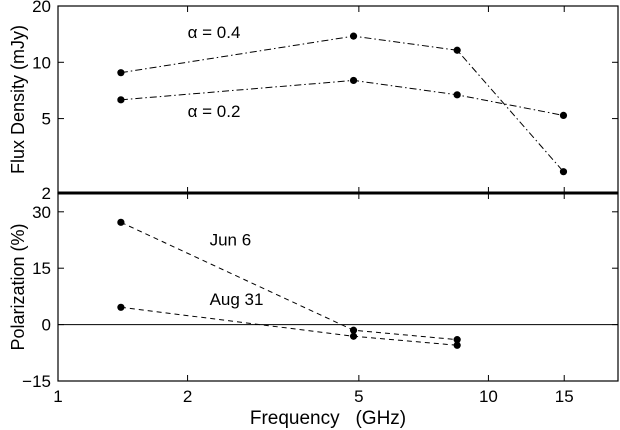  Describe the element at coordinates (41, 268) in the screenshot. I see `pol-y-tick-label: 15` at that location.